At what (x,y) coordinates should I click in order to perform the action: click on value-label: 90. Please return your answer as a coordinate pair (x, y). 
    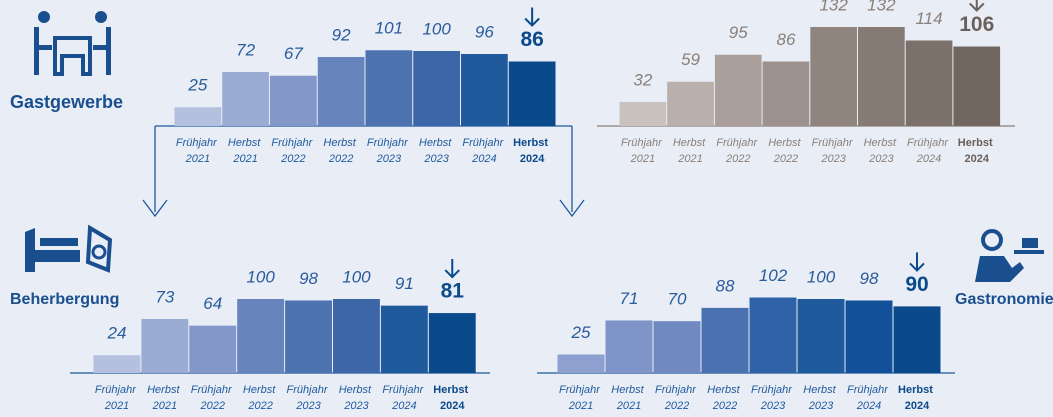
    Looking at the image, I should click on (916, 284).